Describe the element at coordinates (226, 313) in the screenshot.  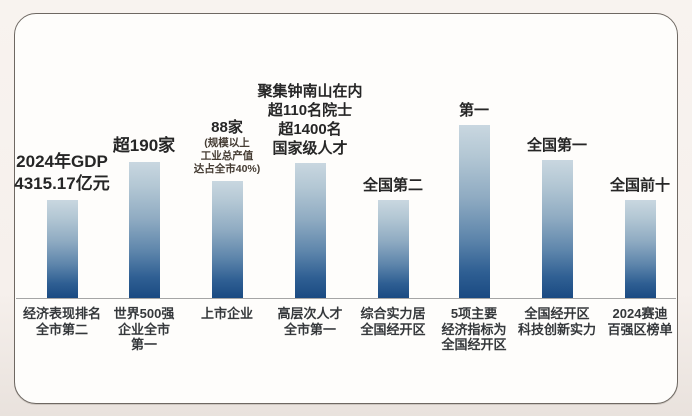
I see `bar-category-label: 上市企业` at that location.